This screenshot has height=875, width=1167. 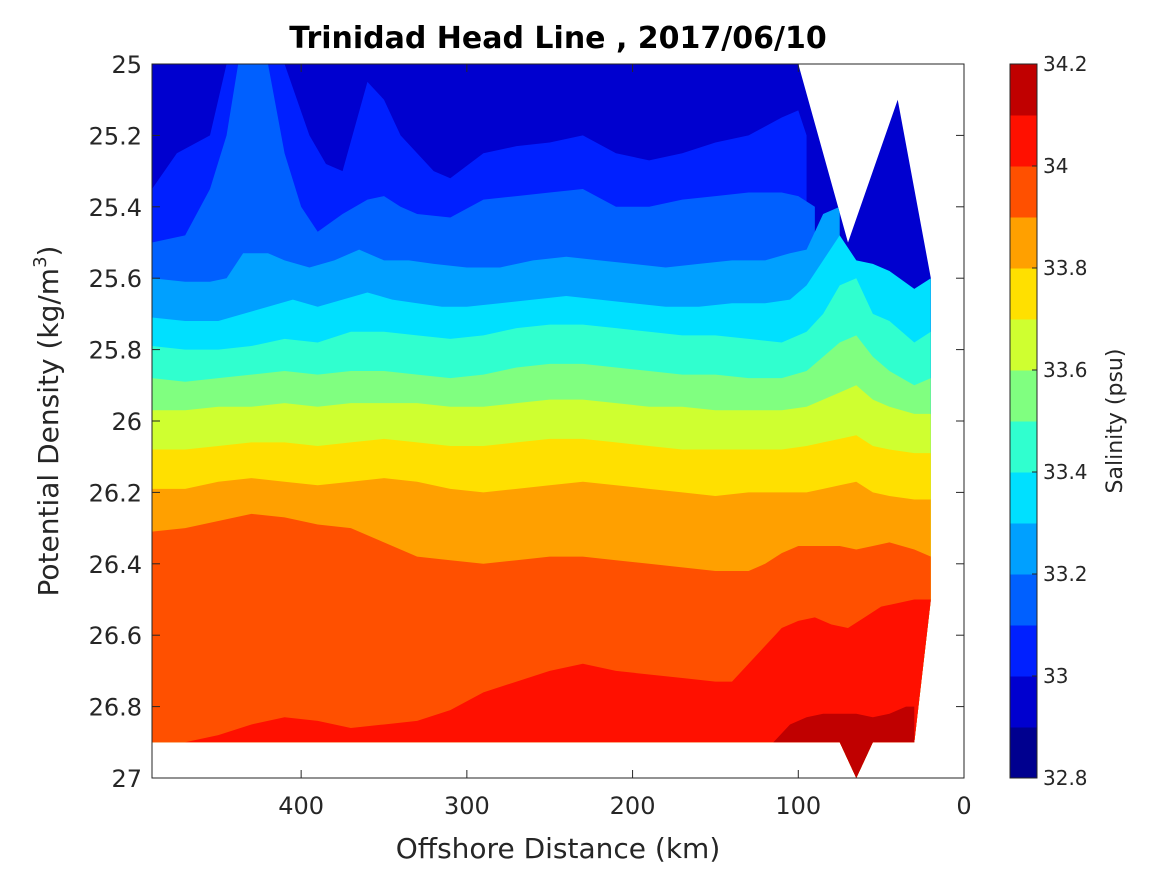 What do you see at coordinates (1055, 676) in the screenshot?
I see `colorbar-tick-label: 33` at bounding box center [1055, 676].